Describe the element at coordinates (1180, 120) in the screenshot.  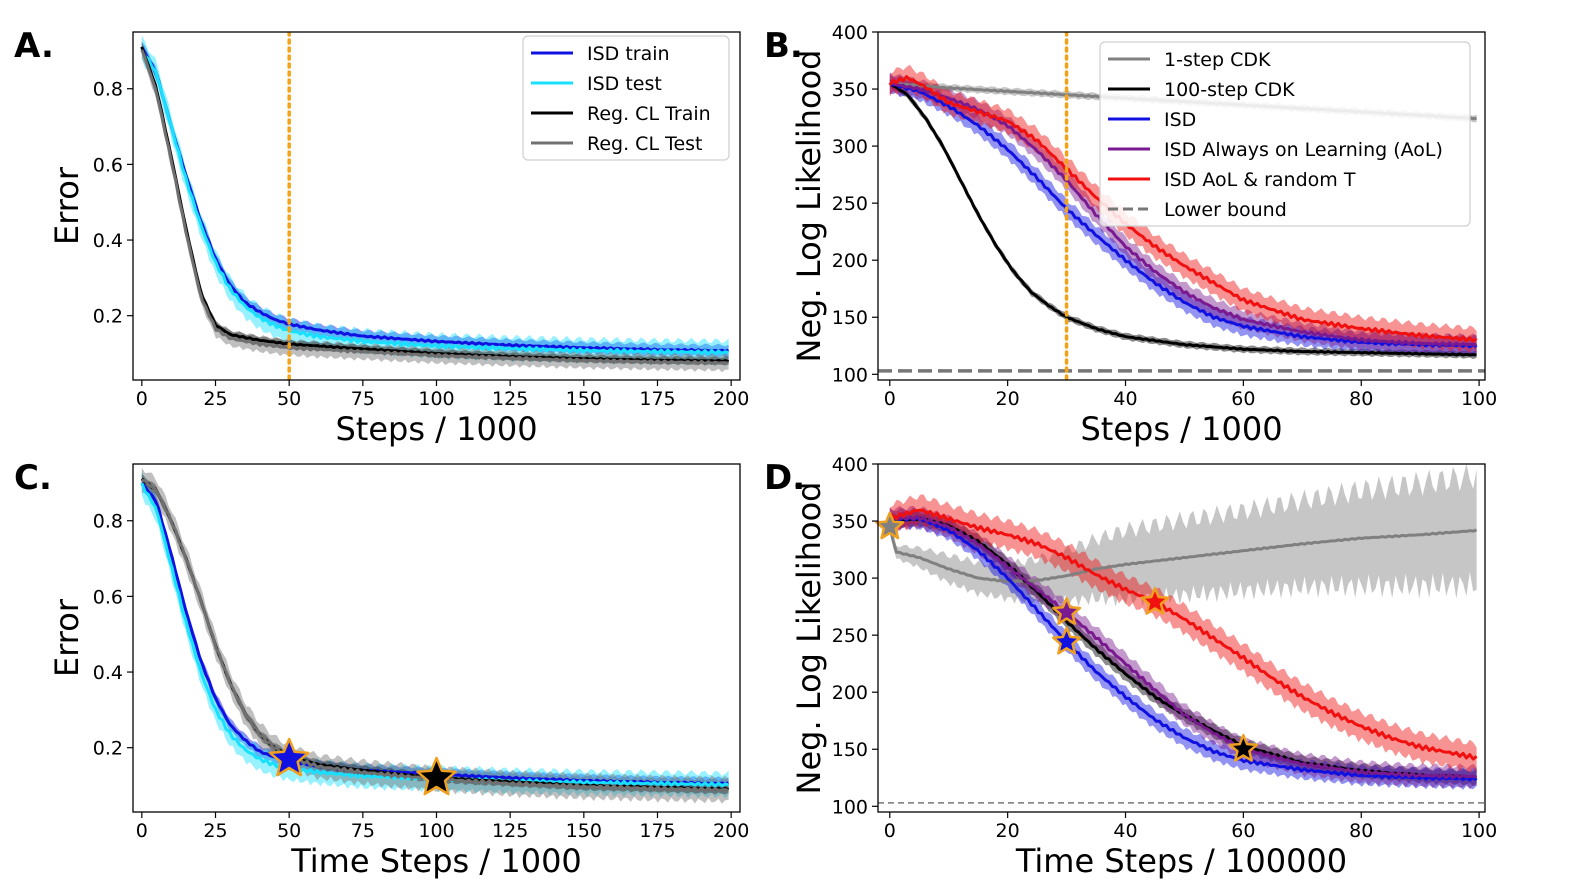
I see `legend-label-isd: ISD` at that location.